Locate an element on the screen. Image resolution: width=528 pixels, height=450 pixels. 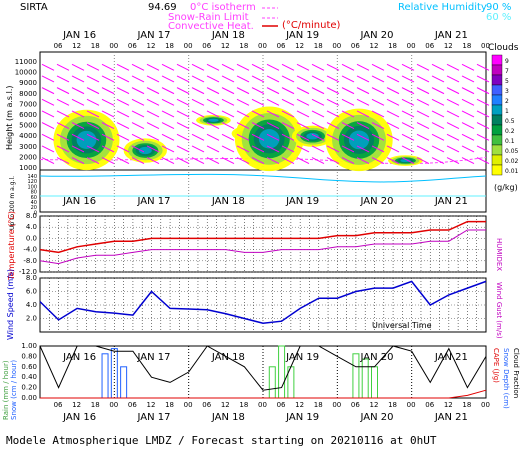
series-line-humidex is located at coordinates (262, 247).